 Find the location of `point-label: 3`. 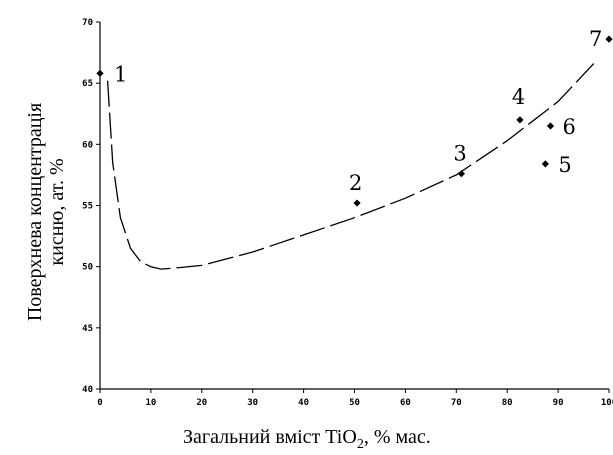

point-label: 3 is located at coordinates (459, 154).